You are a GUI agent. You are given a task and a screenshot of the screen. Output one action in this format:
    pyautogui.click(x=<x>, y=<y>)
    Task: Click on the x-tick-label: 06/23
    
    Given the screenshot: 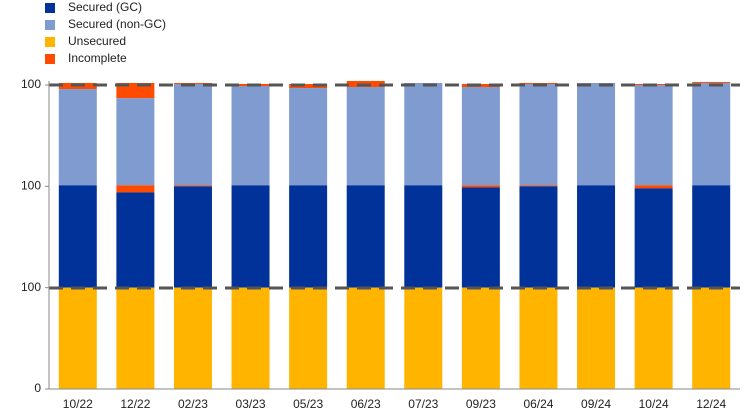 What is the action you would take?
    pyautogui.click(x=366, y=404)
    